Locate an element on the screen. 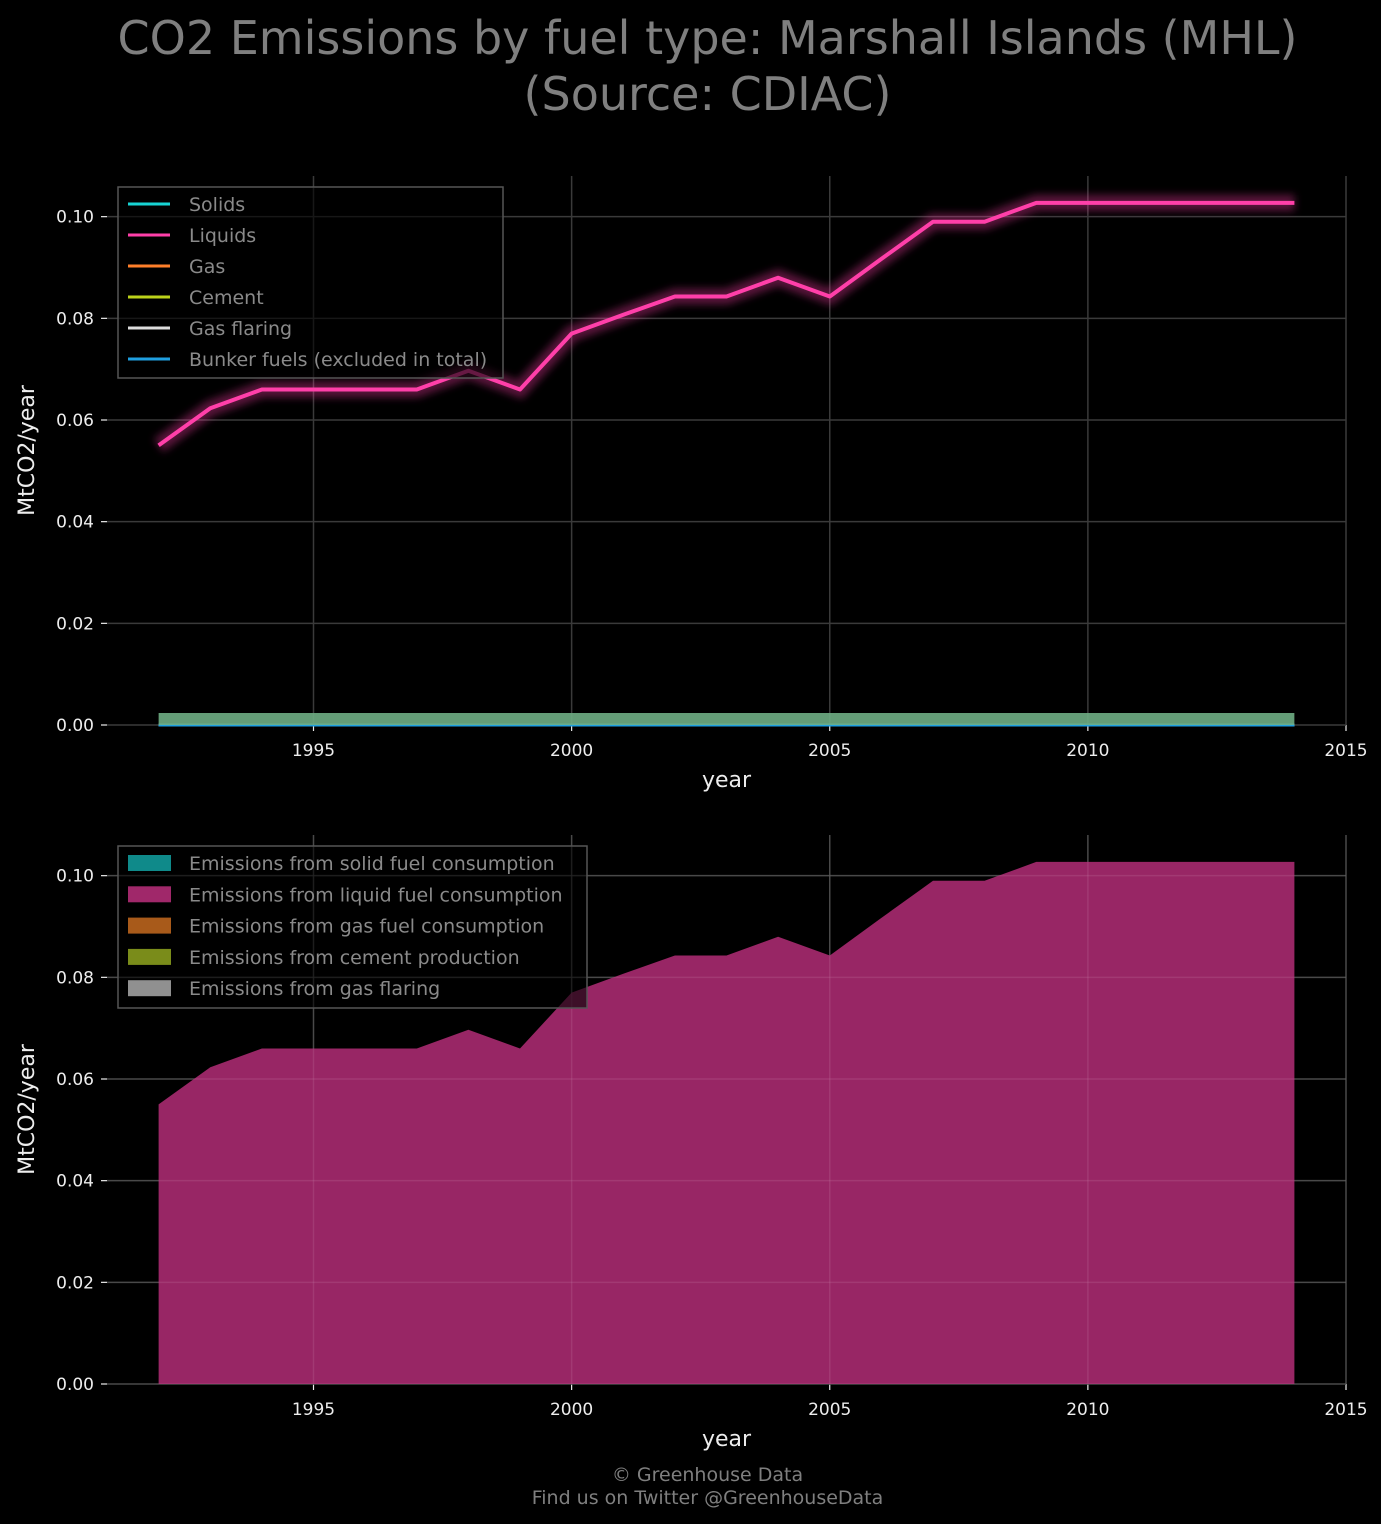  bottom-xtick-label: 1995 is located at coordinates (313, 1410).